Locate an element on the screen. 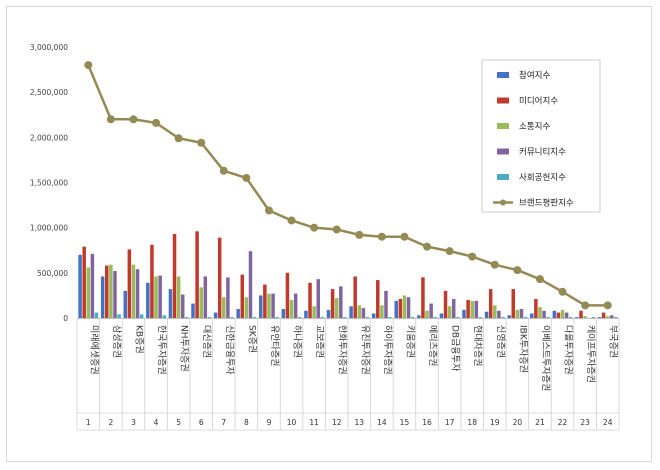  category-index-label: 11 is located at coordinates (314, 422).